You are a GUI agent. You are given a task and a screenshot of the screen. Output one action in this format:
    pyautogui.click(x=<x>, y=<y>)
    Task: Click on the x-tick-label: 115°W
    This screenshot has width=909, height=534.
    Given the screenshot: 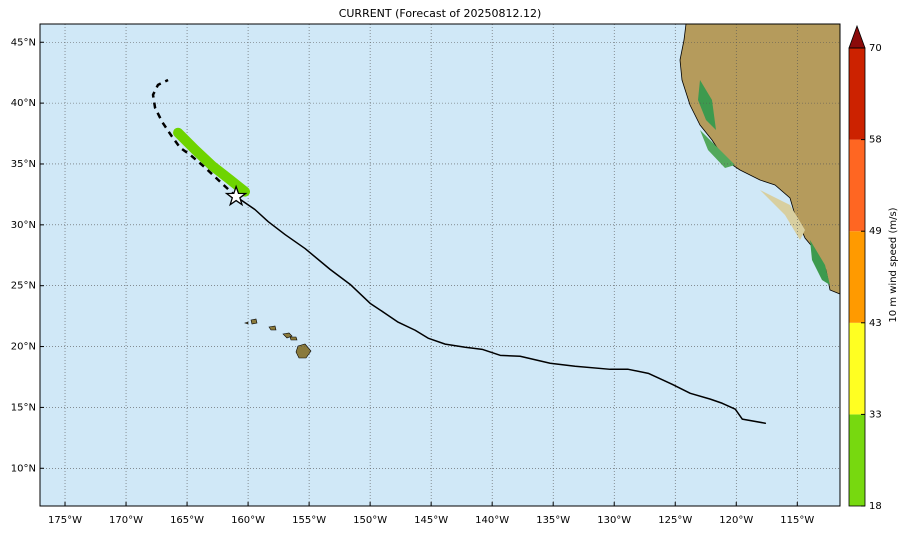 What is the action you would take?
    pyautogui.click(x=797, y=520)
    